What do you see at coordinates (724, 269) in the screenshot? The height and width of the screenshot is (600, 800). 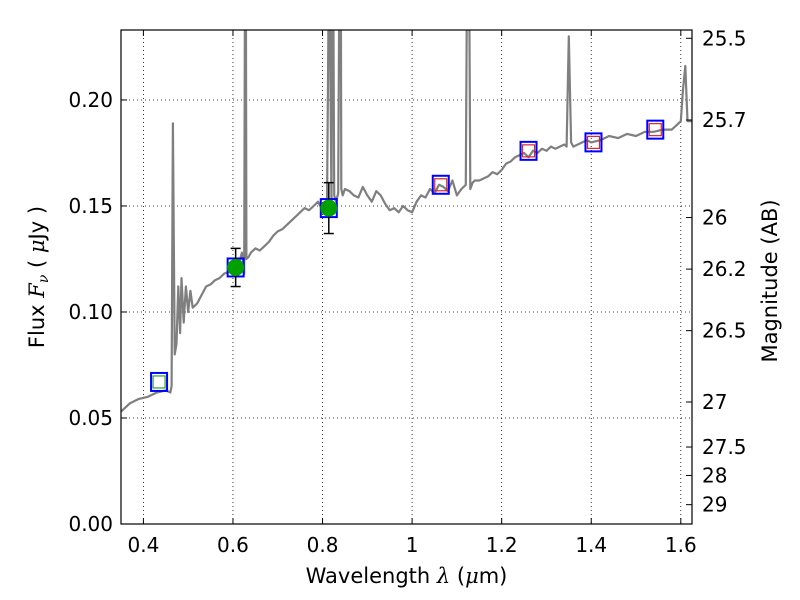 I see `y2-tick-label: 26.2` at bounding box center [724, 269].